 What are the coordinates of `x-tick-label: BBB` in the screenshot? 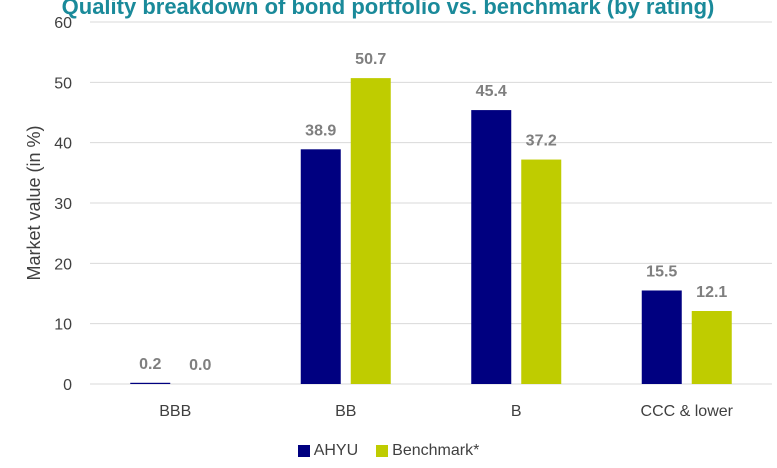 It's located at (175, 411).